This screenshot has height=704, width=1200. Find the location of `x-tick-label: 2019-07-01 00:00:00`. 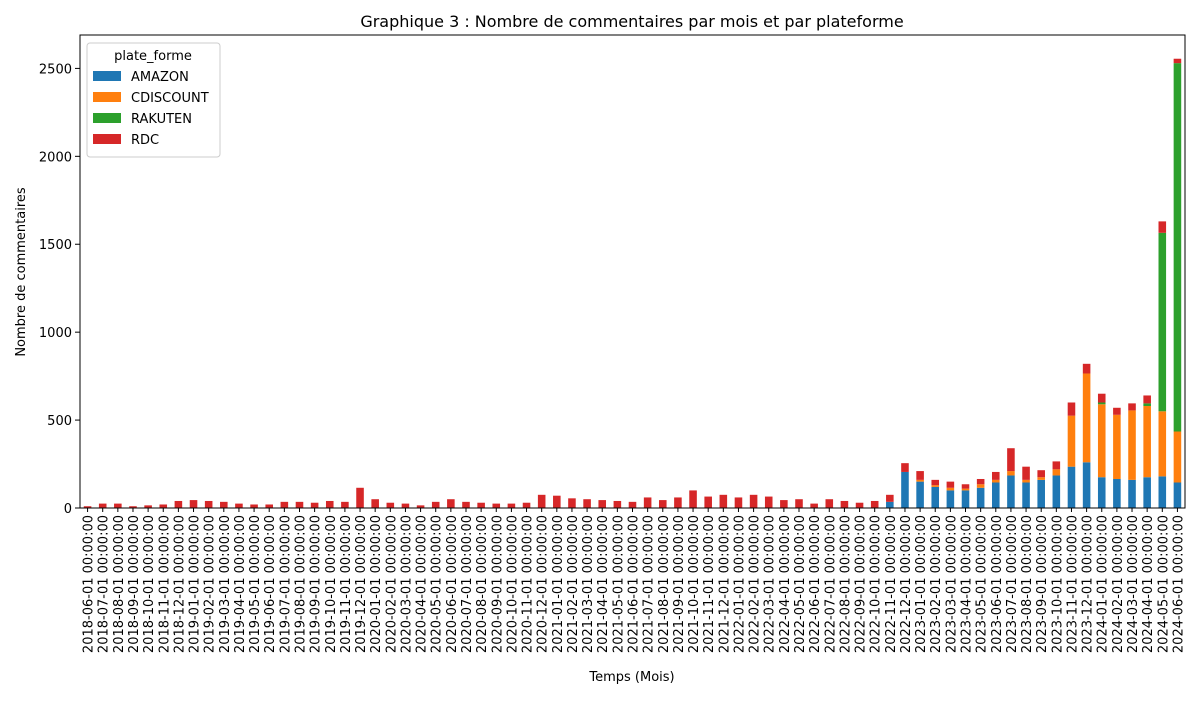

x-tick-label: 2019-07-01 00:00:00 is located at coordinates (285, 584).